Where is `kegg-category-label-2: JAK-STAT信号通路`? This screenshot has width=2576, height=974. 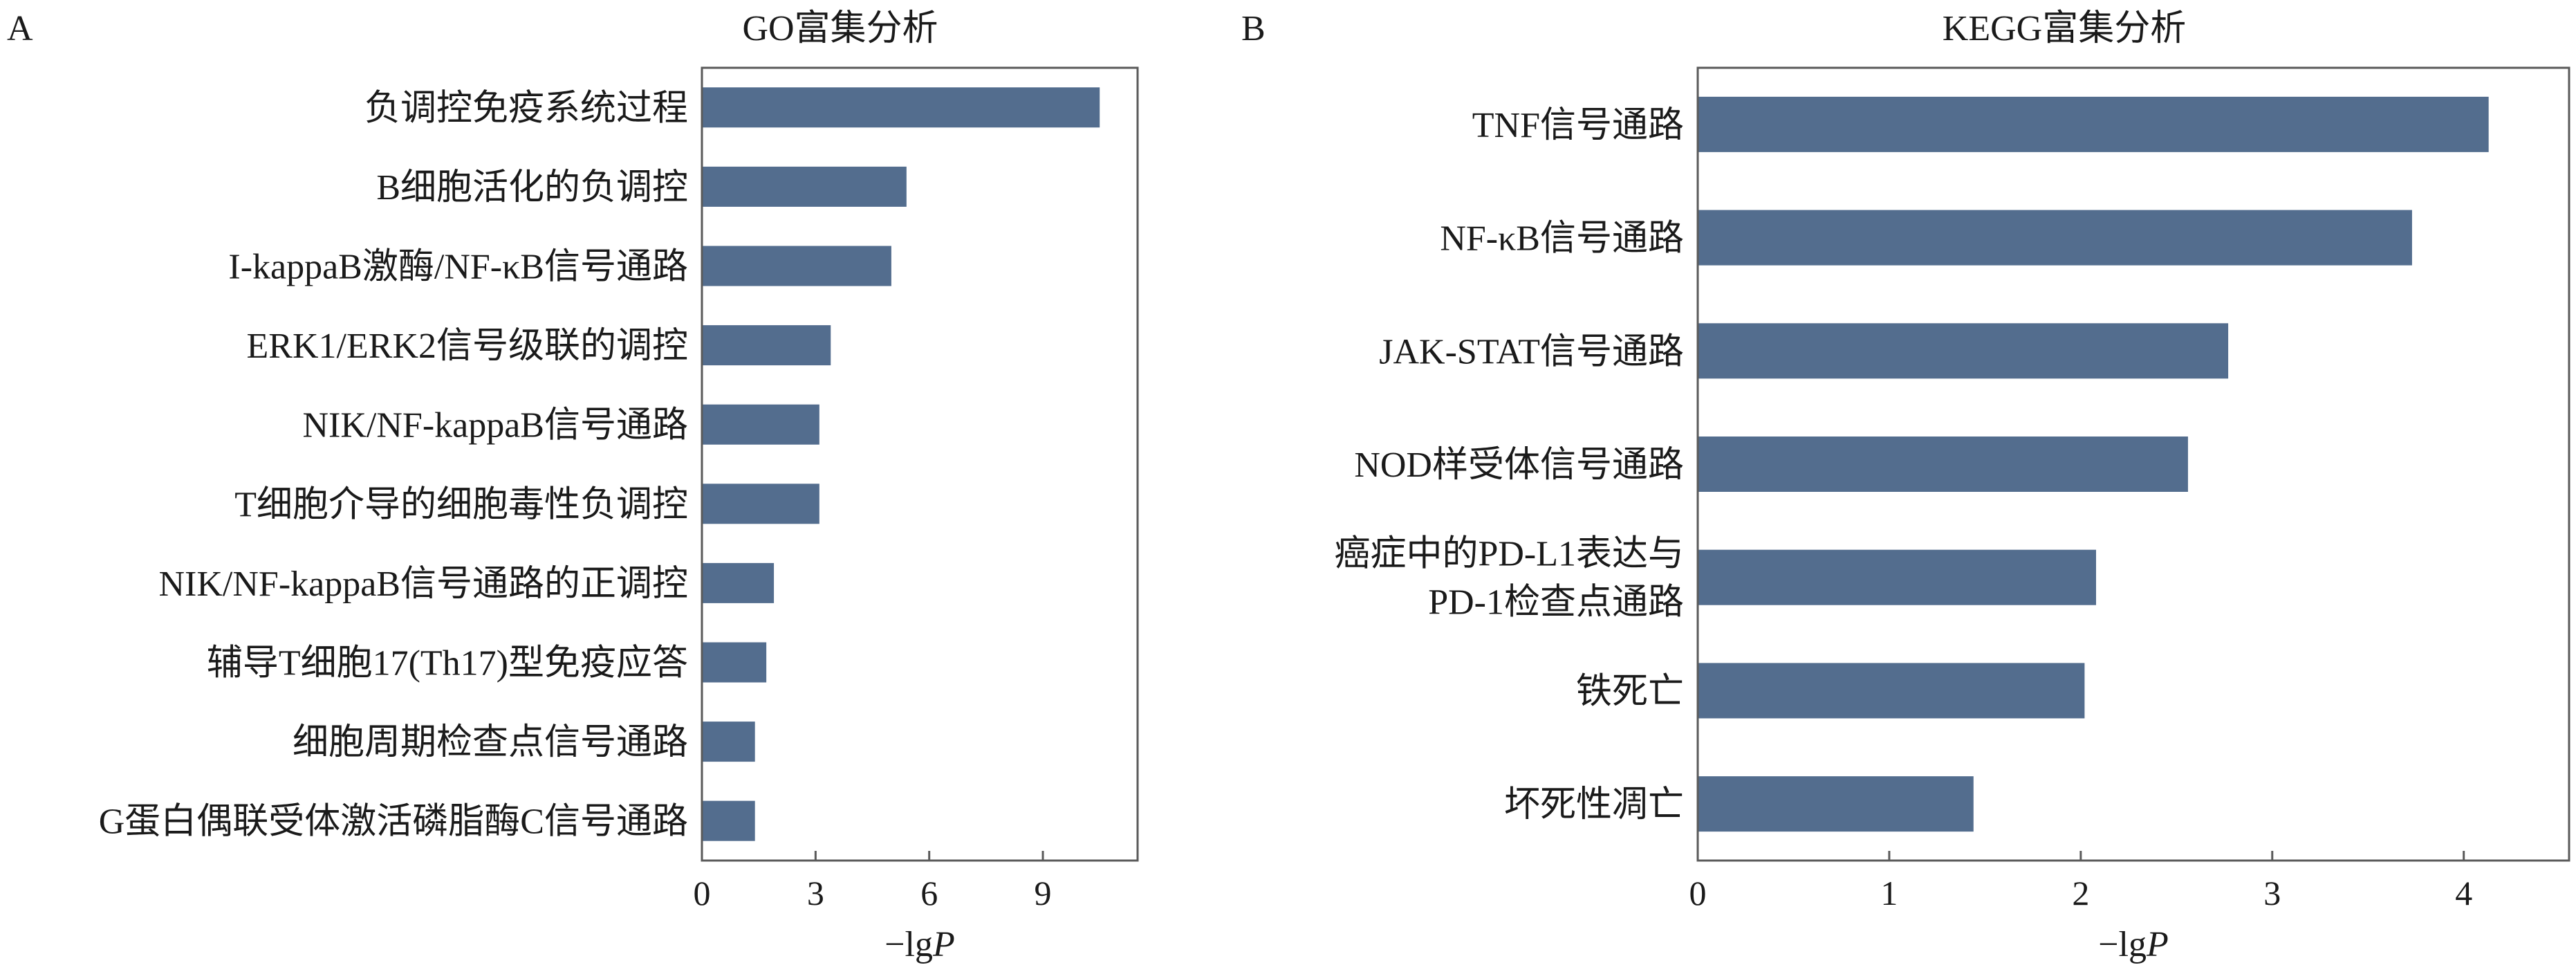 kegg-category-label-2: JAK-STAT信号通路 is located at coordinates (1532, 351).